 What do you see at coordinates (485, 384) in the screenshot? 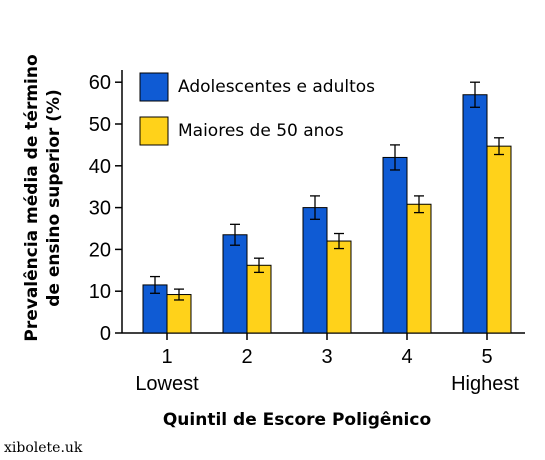
I see `x-tick-sublabel-highest: Highest` at bounding box center [485, 384].